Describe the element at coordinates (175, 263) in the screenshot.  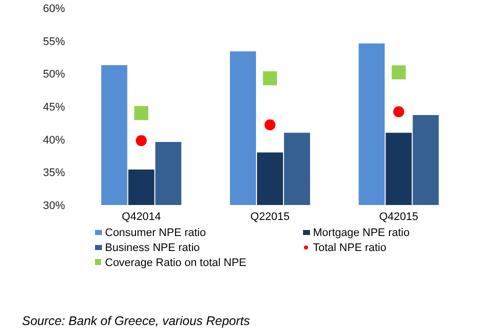
I see `legend-label: Coverage Ratio on total NPE` at that location.